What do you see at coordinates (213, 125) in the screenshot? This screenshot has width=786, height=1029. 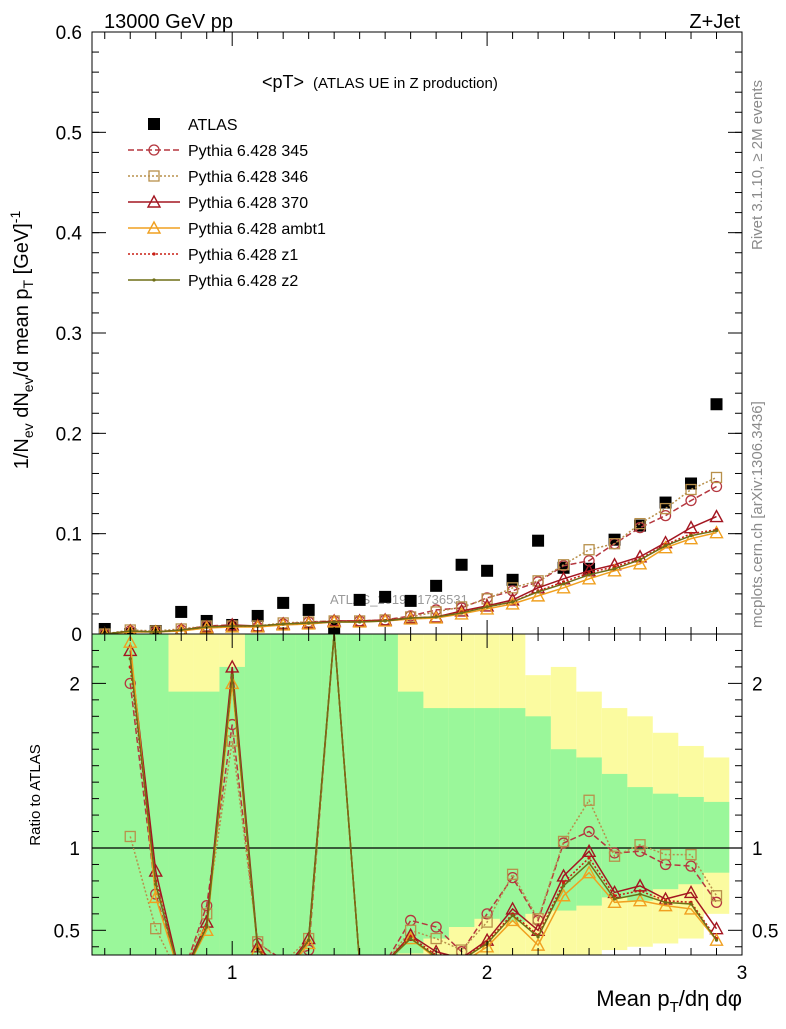 I see `legend-label: ATLAS` at bounding box center [213, 125].